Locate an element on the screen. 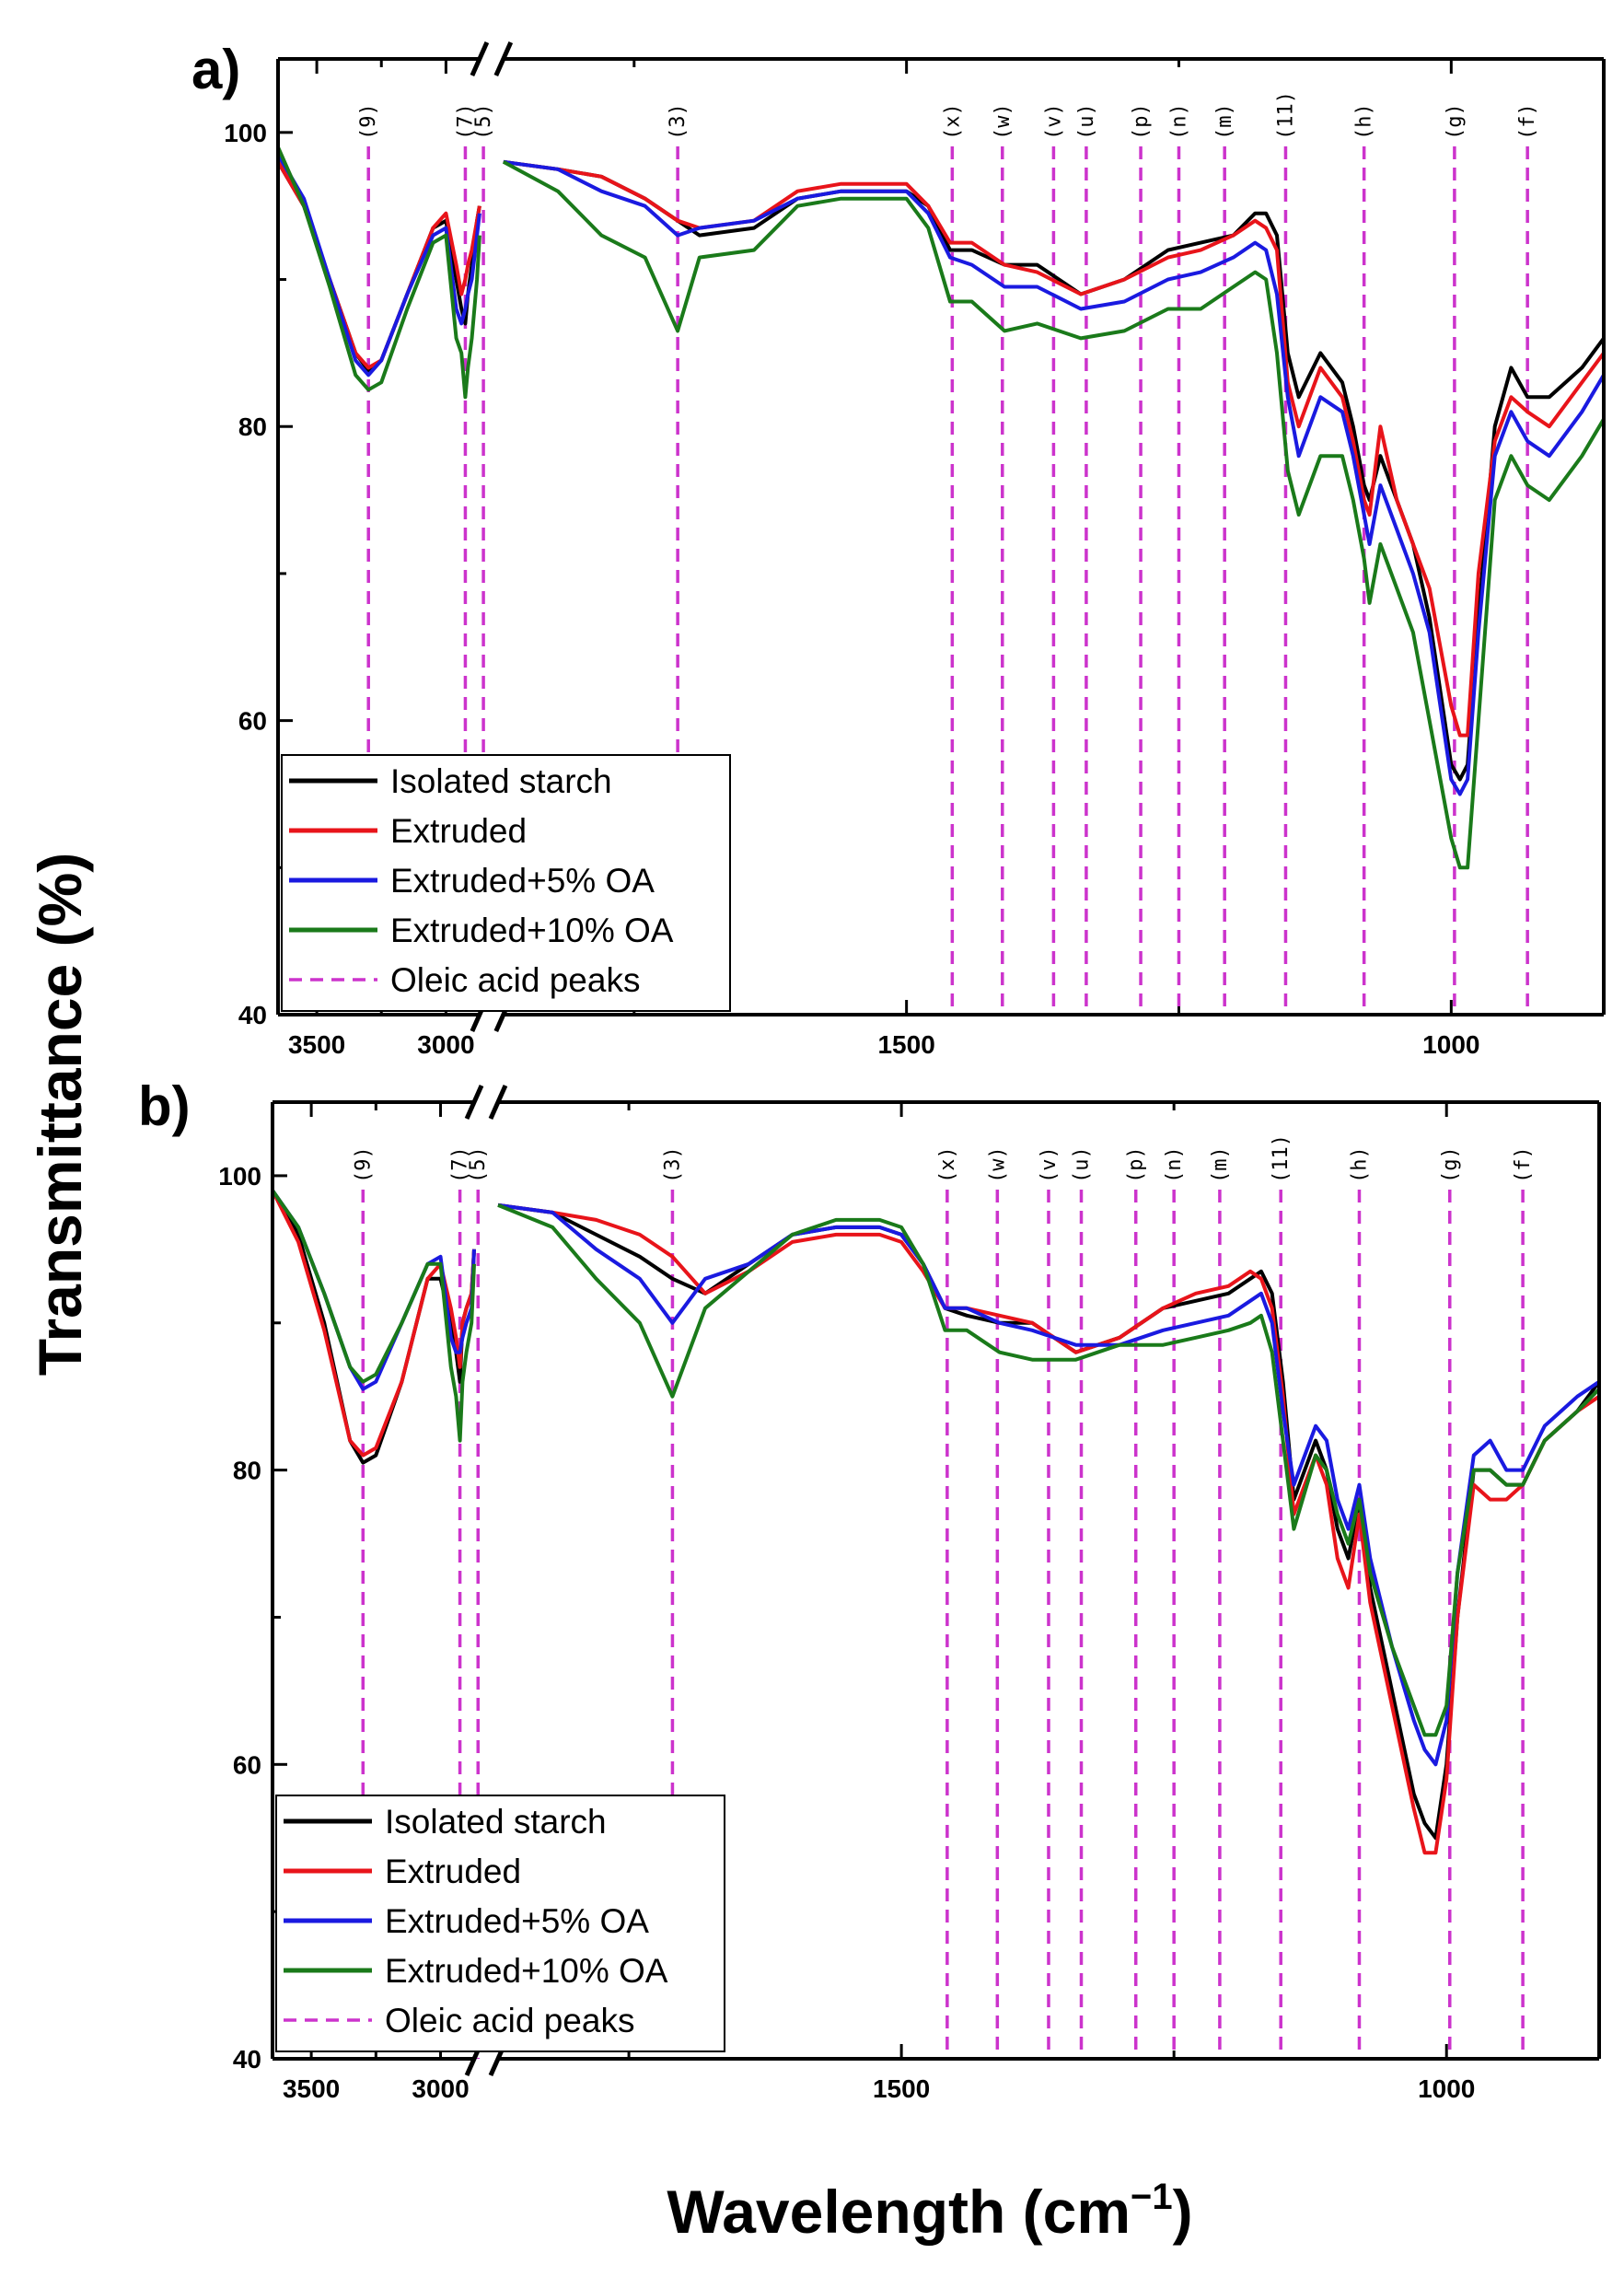  x-axis-title-main: Wavelength (cm is located at coordinates (899, 2212).